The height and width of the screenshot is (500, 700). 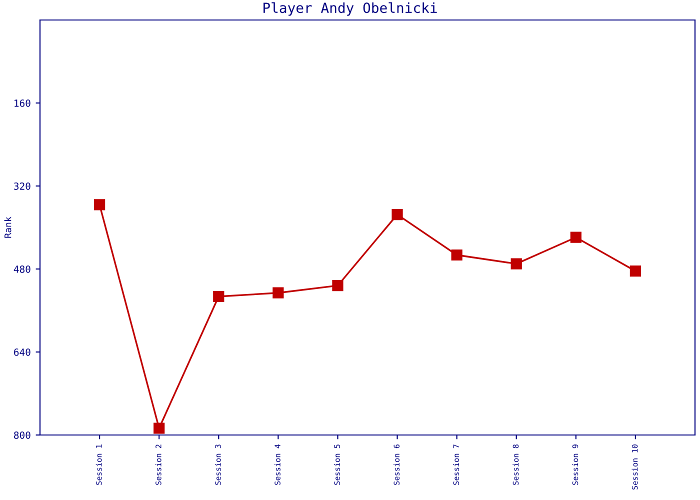 I want to click on y-tick-label: 160, so click(x=22, y=103).